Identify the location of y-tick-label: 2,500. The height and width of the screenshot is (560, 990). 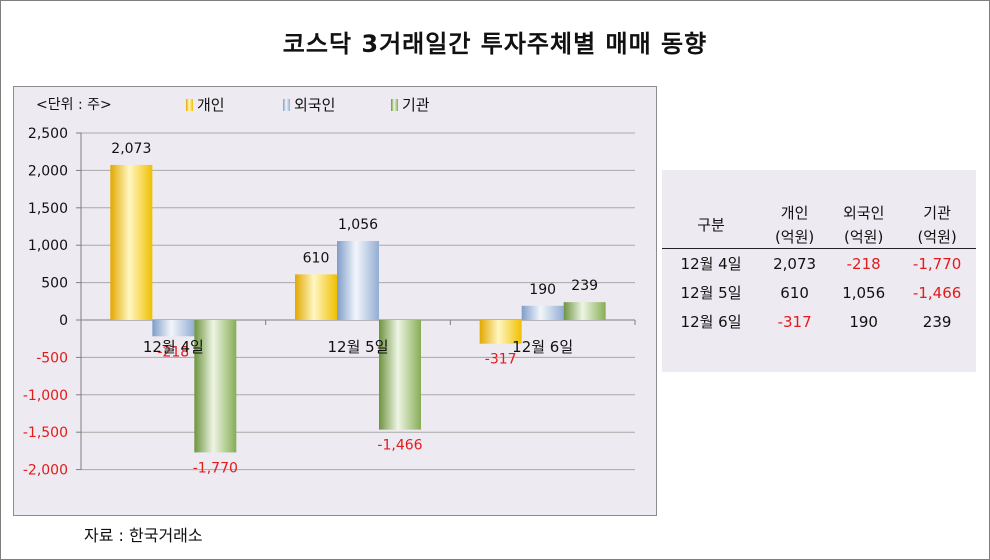
(48, 134).